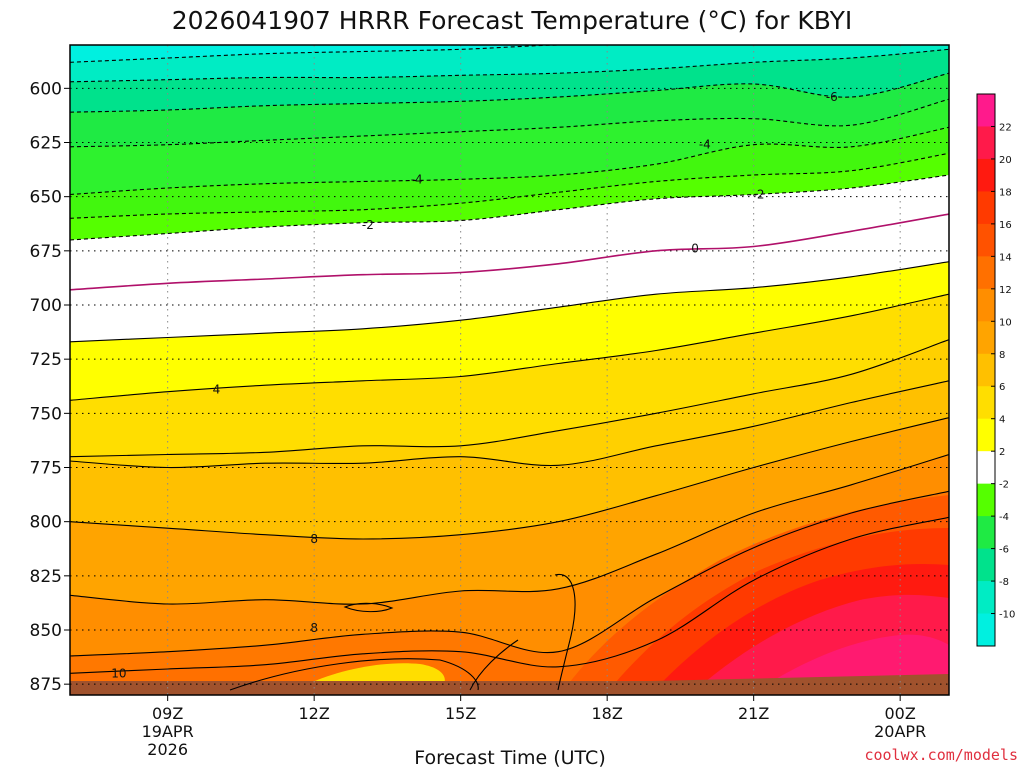 Image resolution: width=1024 pixels, height=768 pixels. I want to click on contour-label-5: 0, so click(695, 249).